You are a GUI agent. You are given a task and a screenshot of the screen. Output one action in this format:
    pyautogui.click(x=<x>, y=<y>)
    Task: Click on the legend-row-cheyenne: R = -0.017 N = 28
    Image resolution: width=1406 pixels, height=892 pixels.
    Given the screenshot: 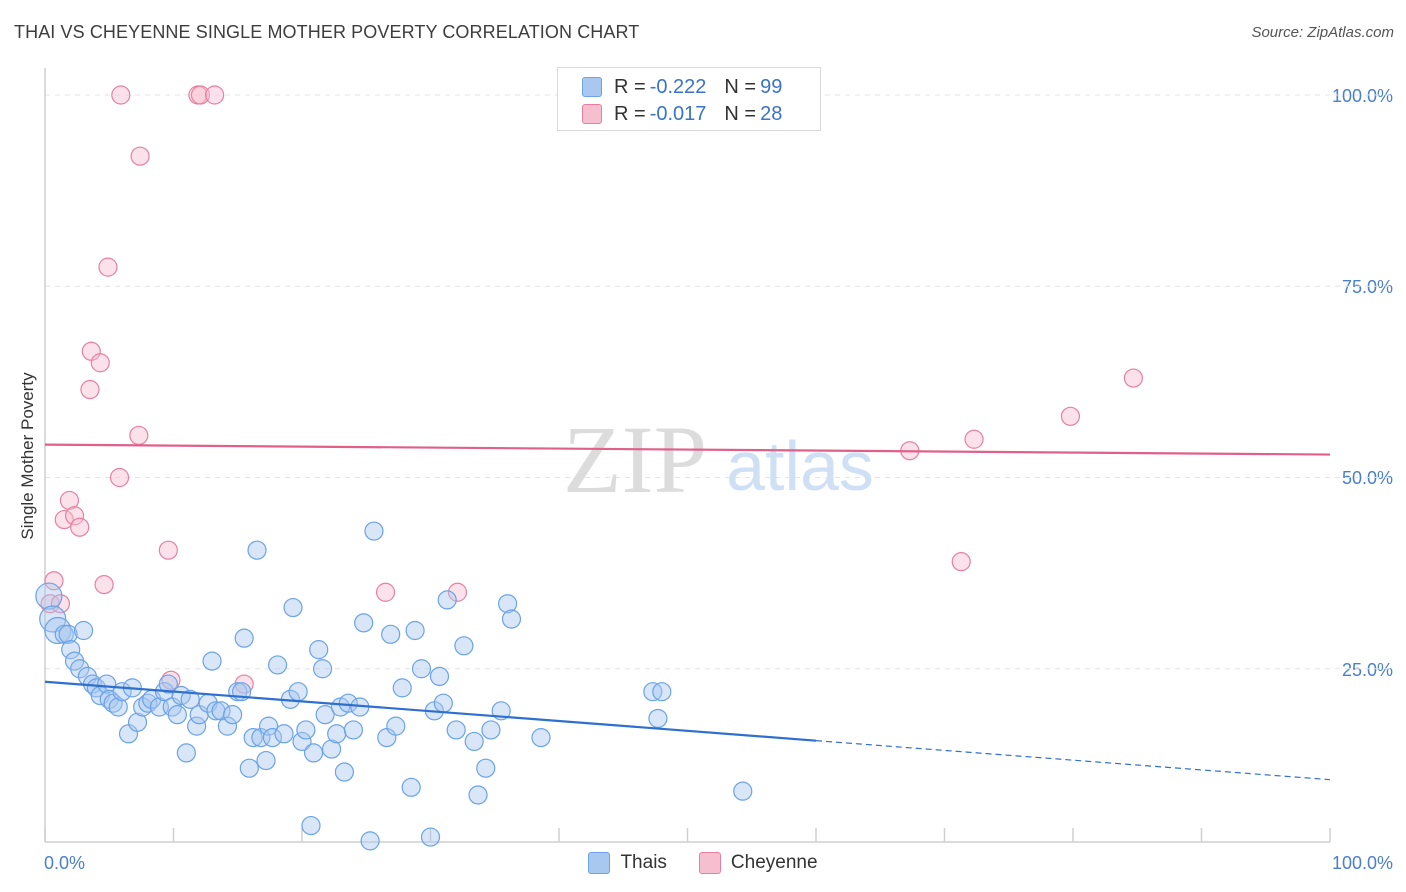 What is the action you would take?
    pyautogui.click(x=682, y=114)
    